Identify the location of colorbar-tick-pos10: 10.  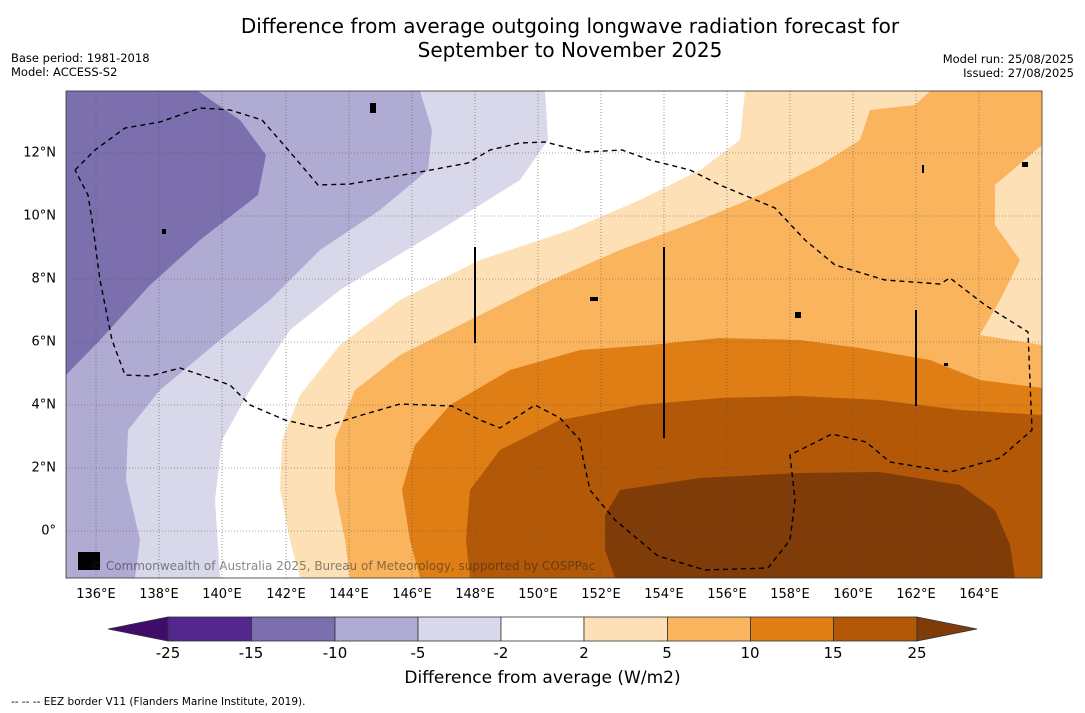
(750, 653).